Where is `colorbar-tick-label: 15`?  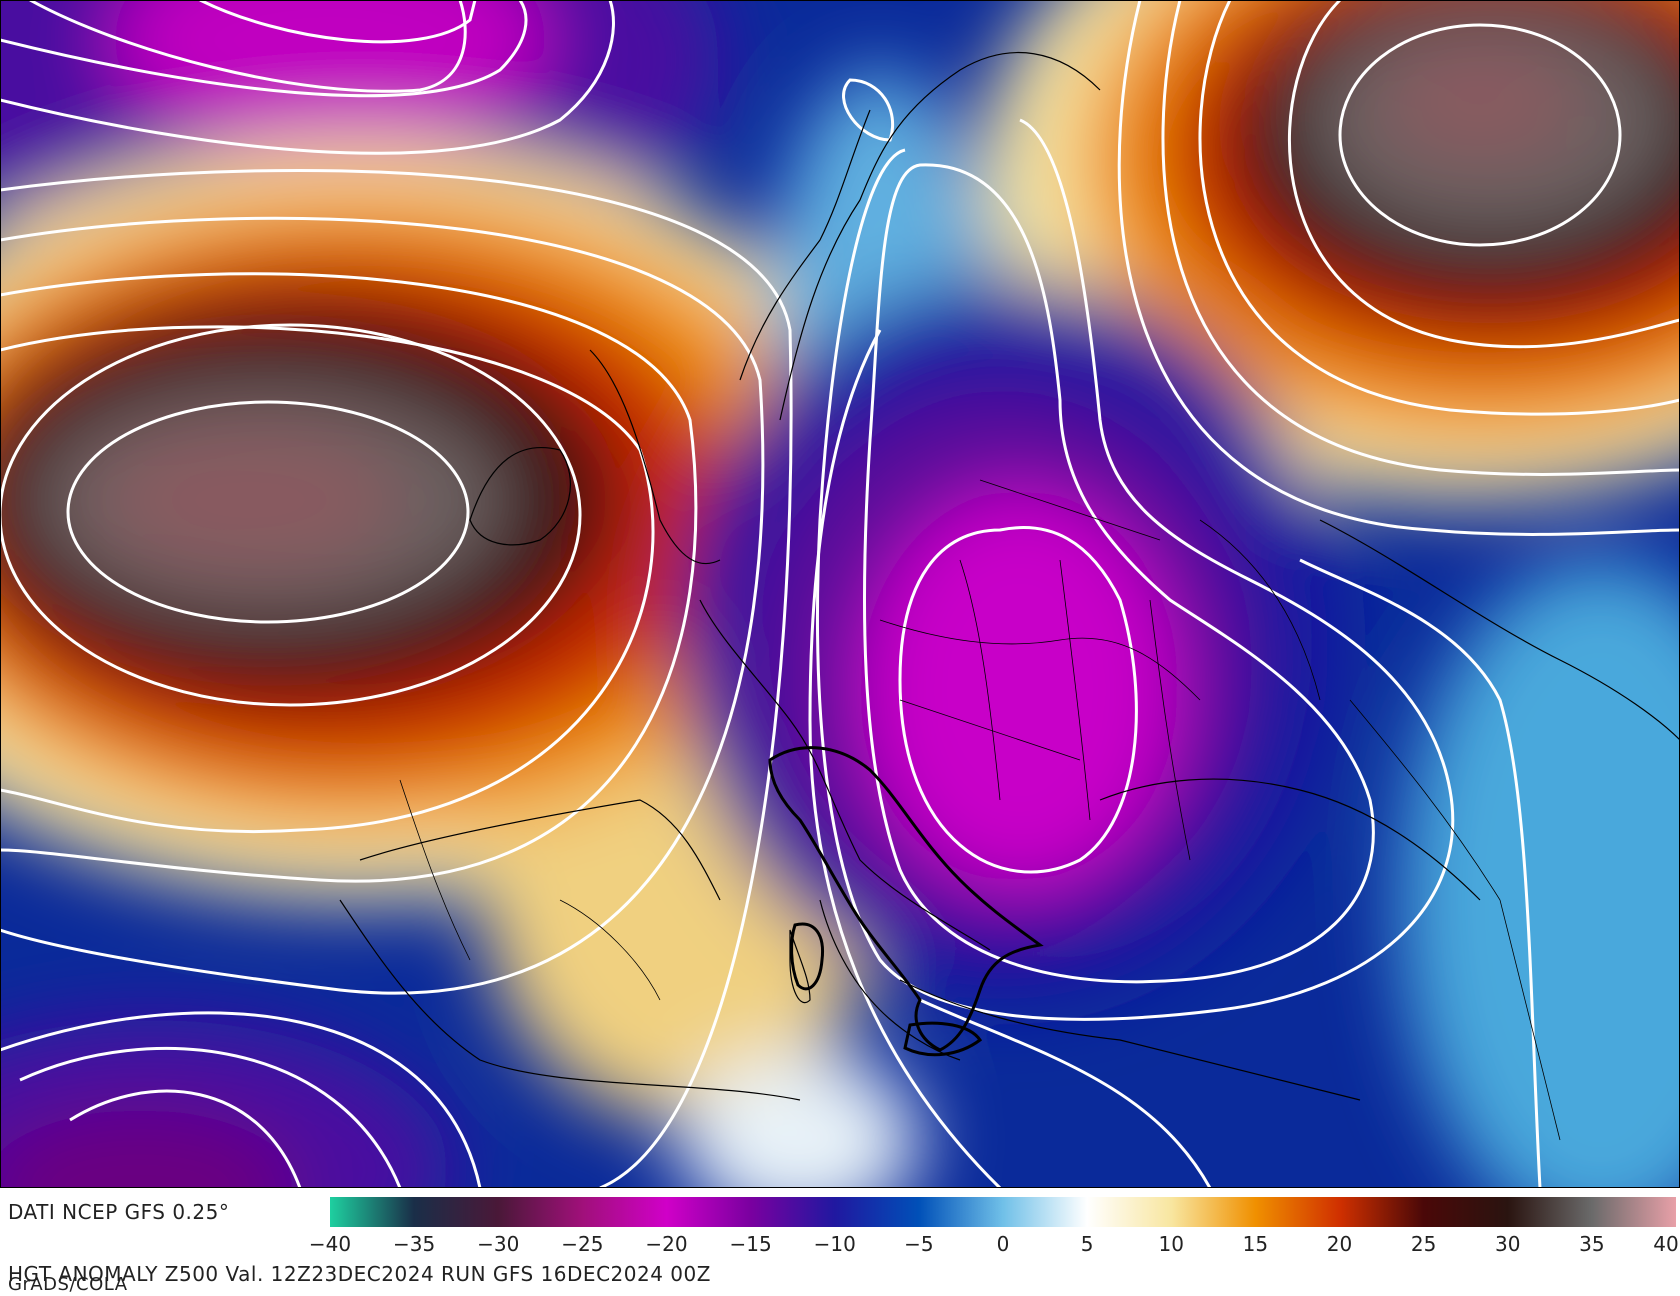 colorbar-tick-label: 15 is located at coordinates (1255, 1244).